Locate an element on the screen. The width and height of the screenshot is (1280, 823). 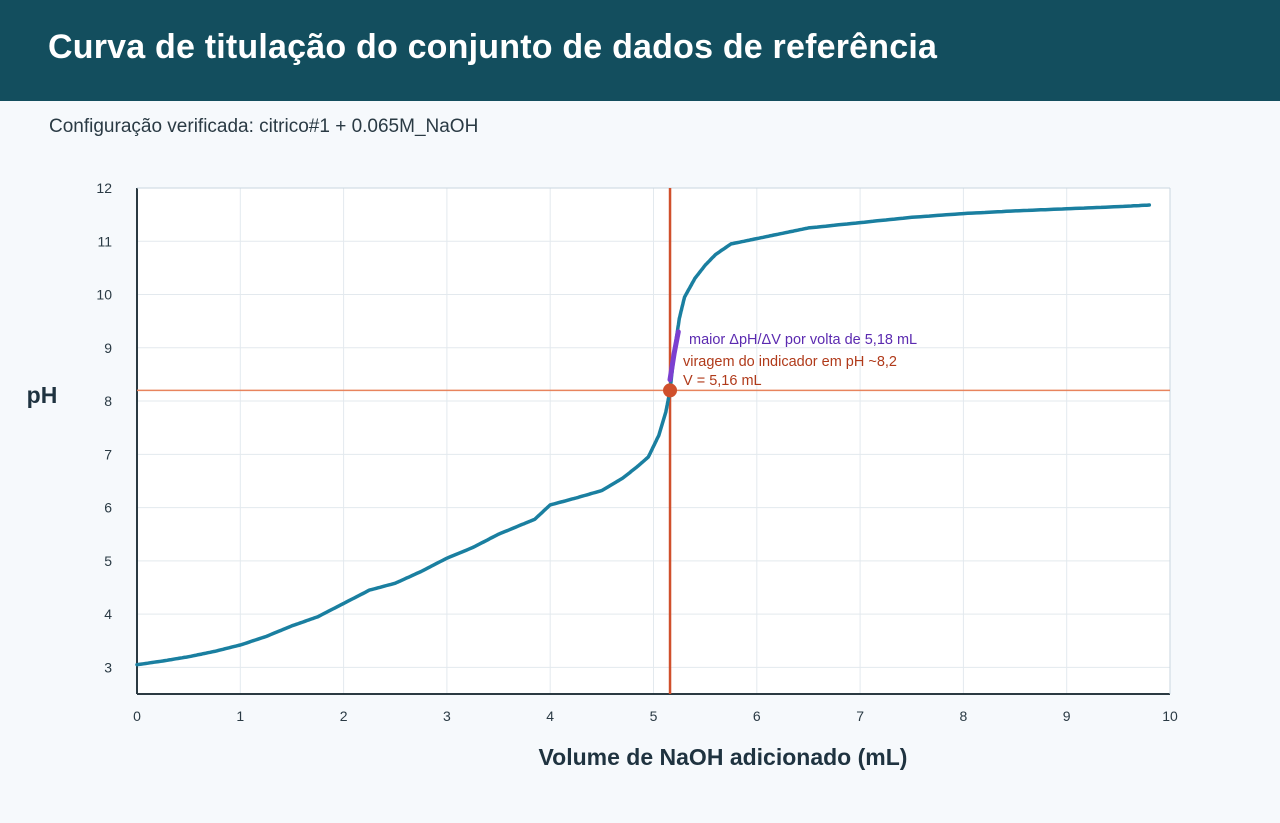
x-tick-label: 3 is located at coordinates (447, 716).